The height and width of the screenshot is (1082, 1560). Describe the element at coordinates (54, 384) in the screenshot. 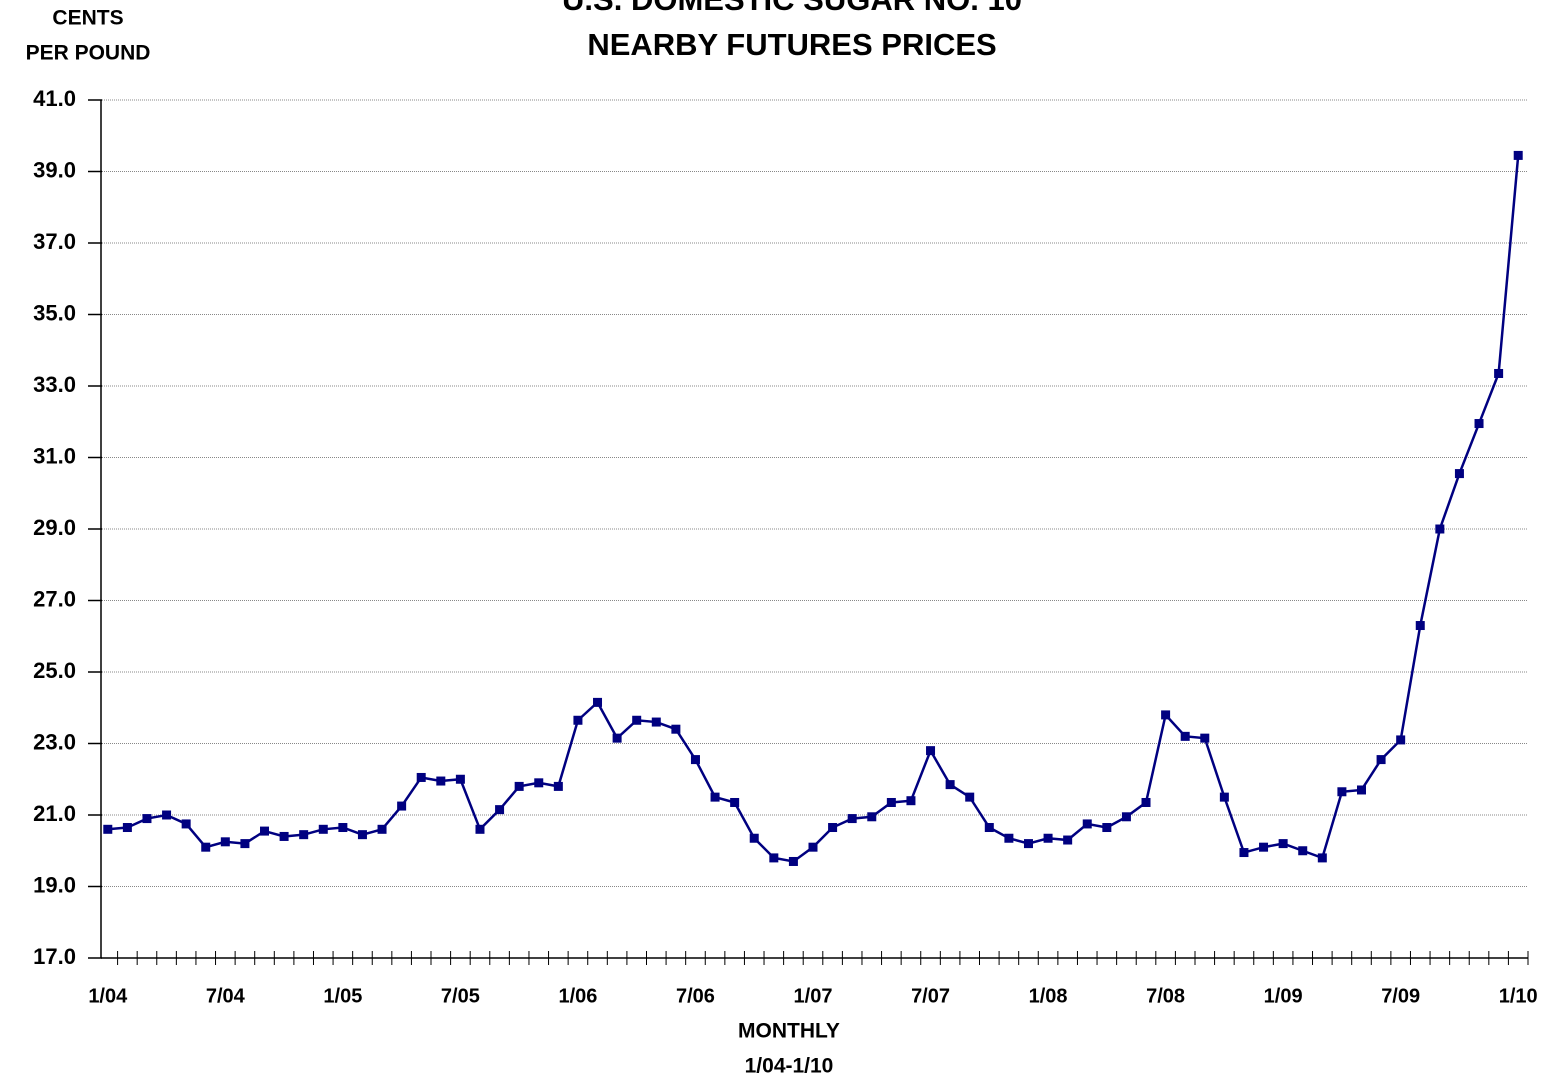

I see `y-tick-label: 33.0` at that location.